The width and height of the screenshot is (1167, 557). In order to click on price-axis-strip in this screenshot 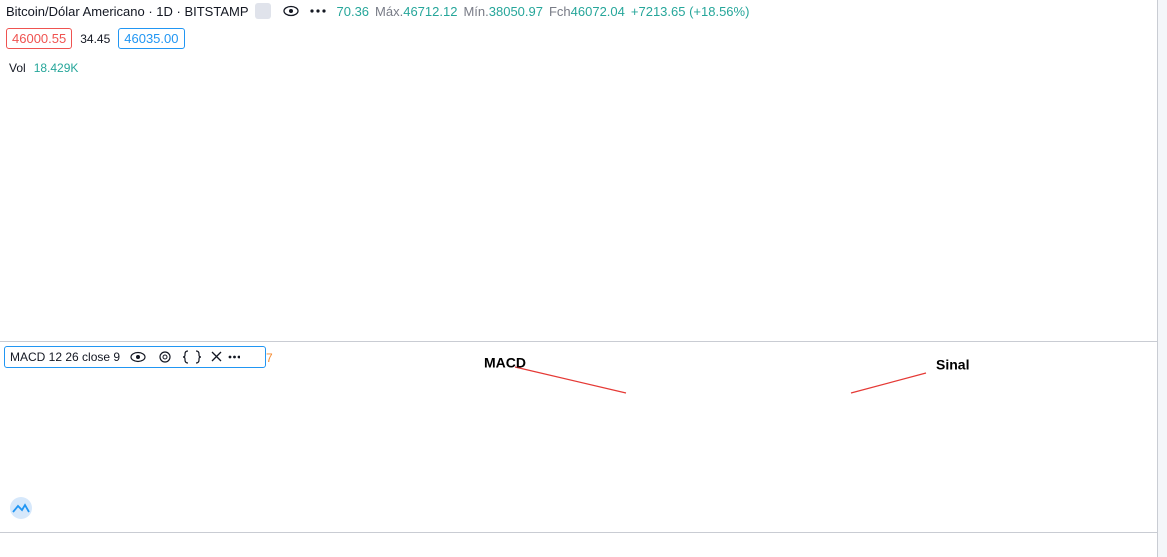, I will do `click(1162, 278)`.